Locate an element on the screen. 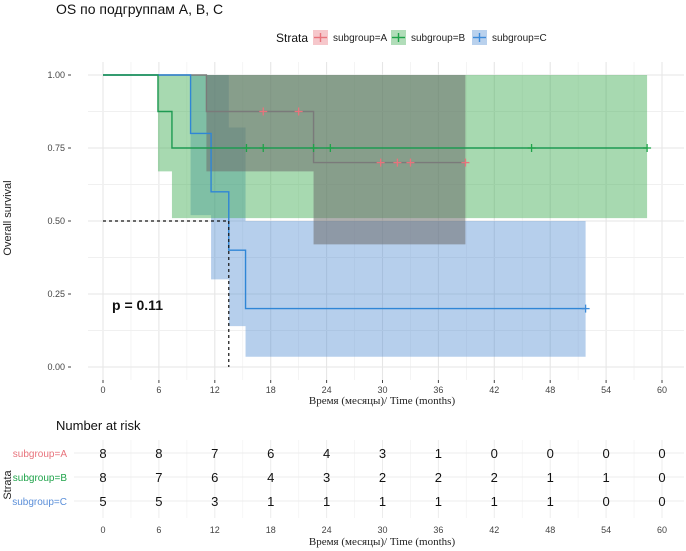 This screenshot has height=551, width=686. x-tick-label: 30 is located at coordinates (382, 390).